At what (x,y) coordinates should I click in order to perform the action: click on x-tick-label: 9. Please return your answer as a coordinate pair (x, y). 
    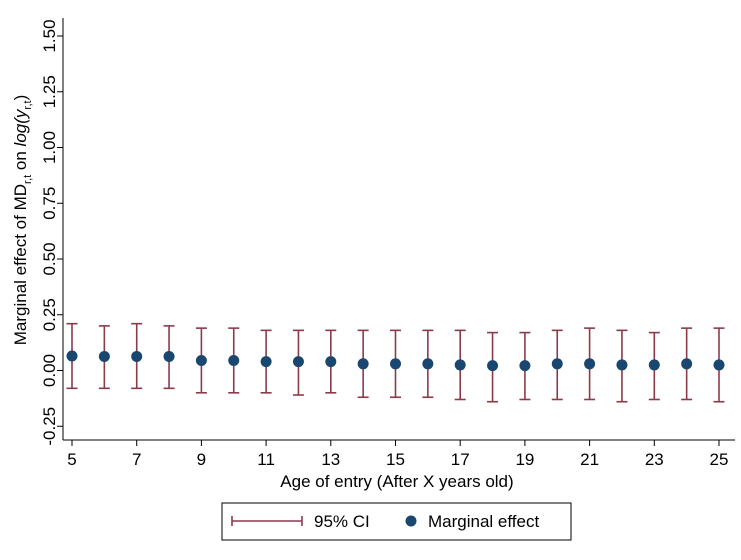
    Looking at the image, I should click on (201, 459).